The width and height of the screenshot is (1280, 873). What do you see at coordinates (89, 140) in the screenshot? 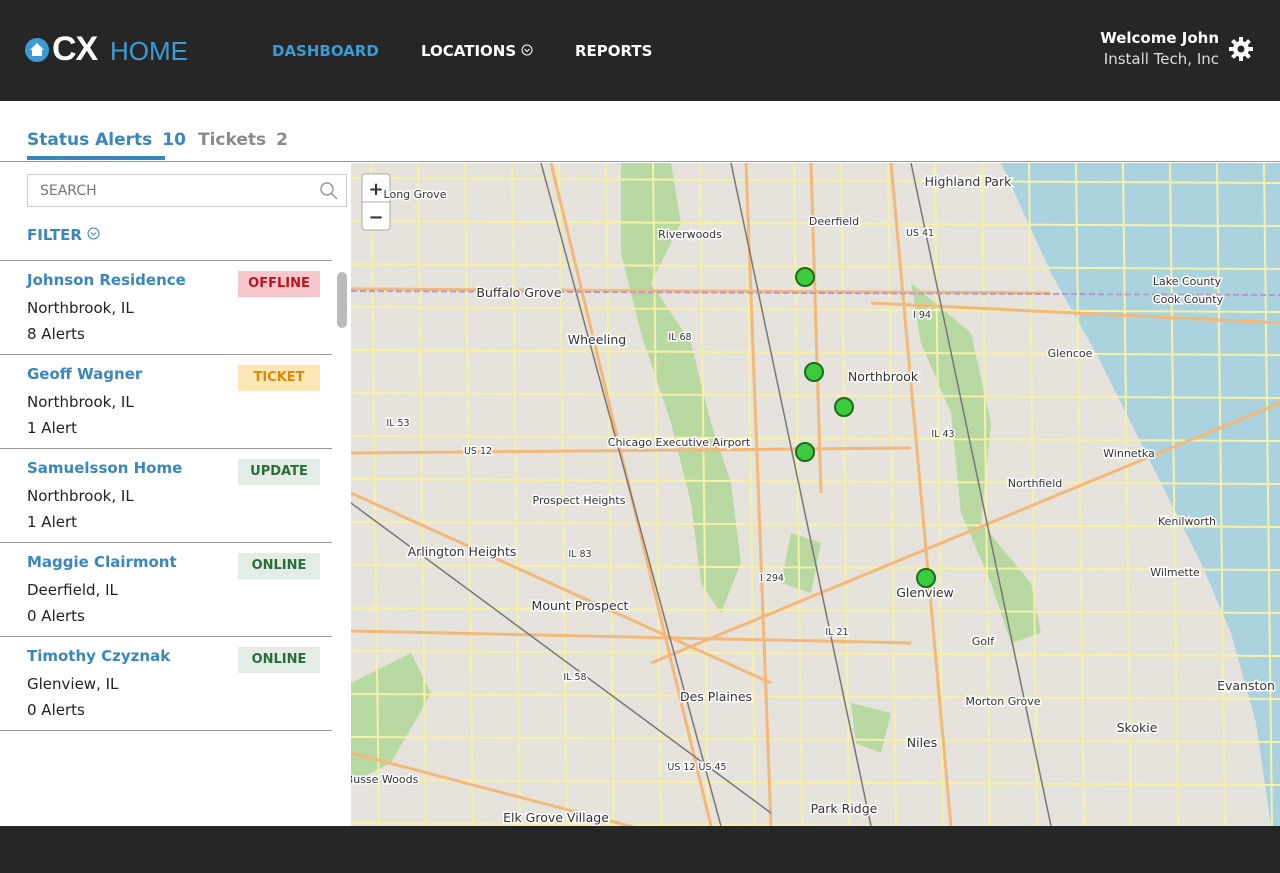
I see `tab-label: Status Alerts` at bounding box center [89, 140].